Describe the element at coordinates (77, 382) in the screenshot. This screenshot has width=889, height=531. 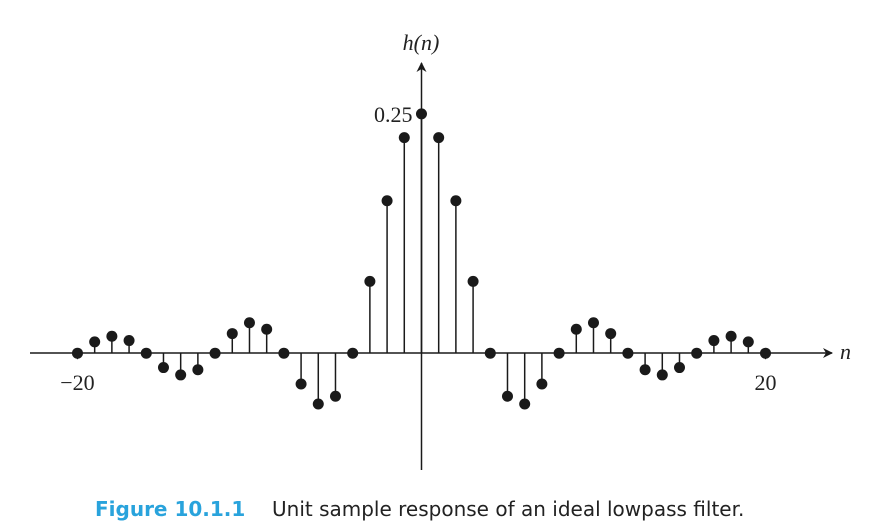
I see `x-tick-label: −20` at that location.